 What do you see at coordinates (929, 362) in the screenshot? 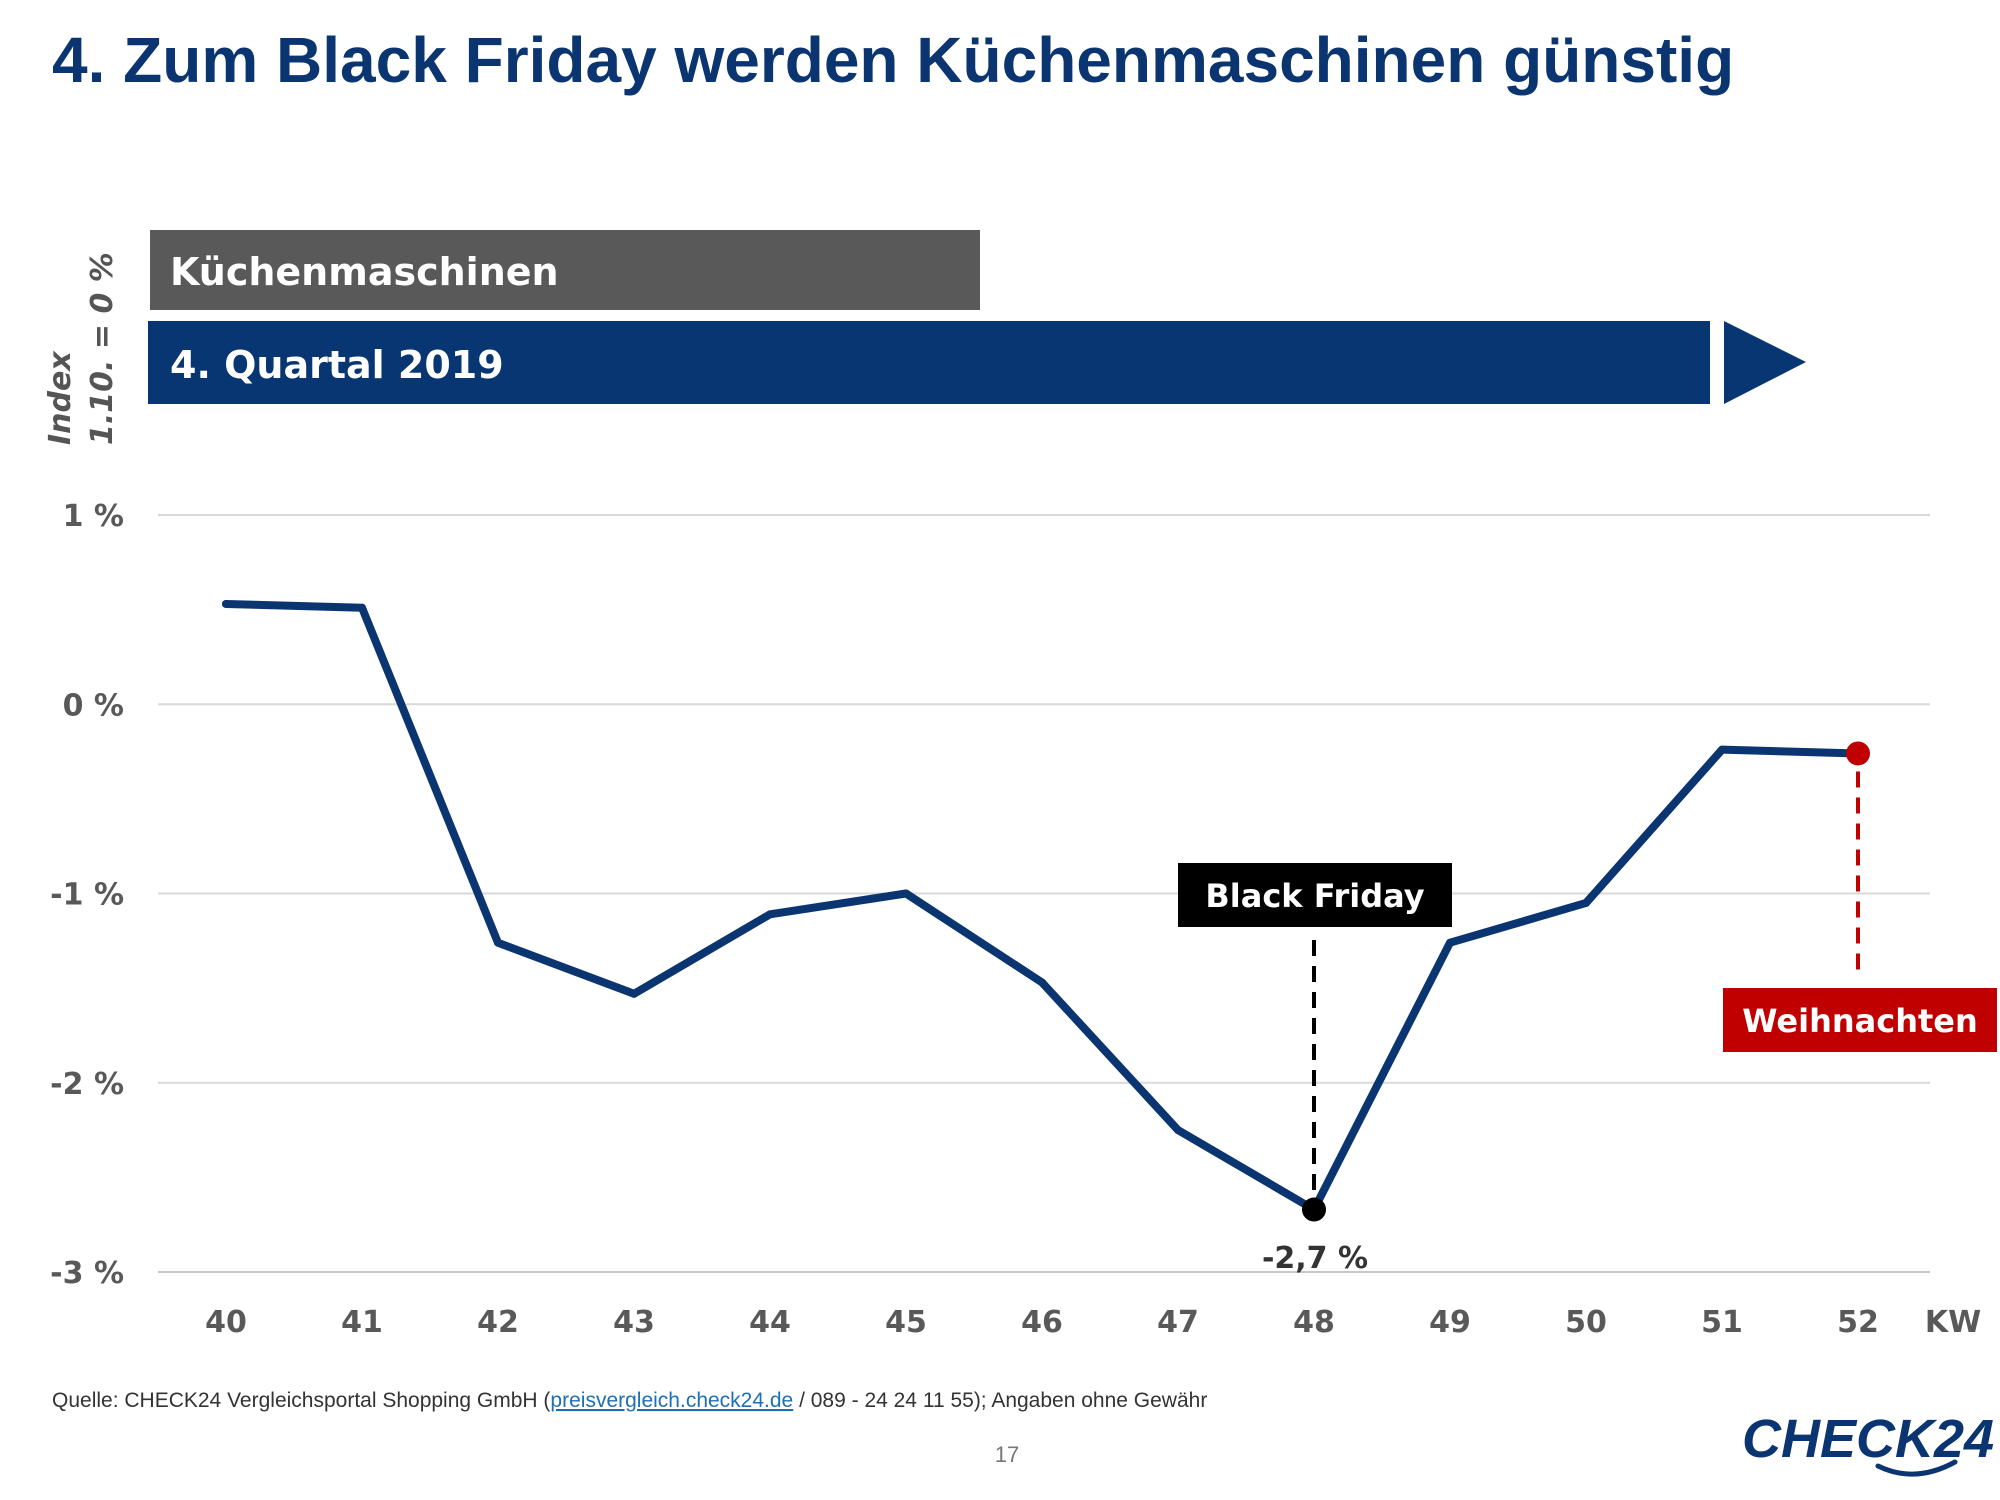
I see `period-band` at bounding box center [929, 362].